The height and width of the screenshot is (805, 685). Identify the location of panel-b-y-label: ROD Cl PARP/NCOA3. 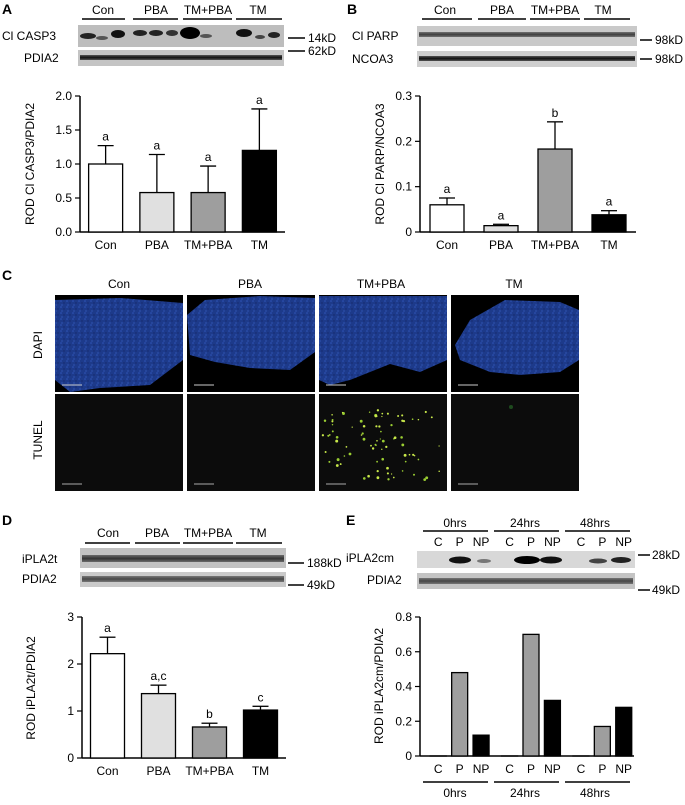
(380, 163).